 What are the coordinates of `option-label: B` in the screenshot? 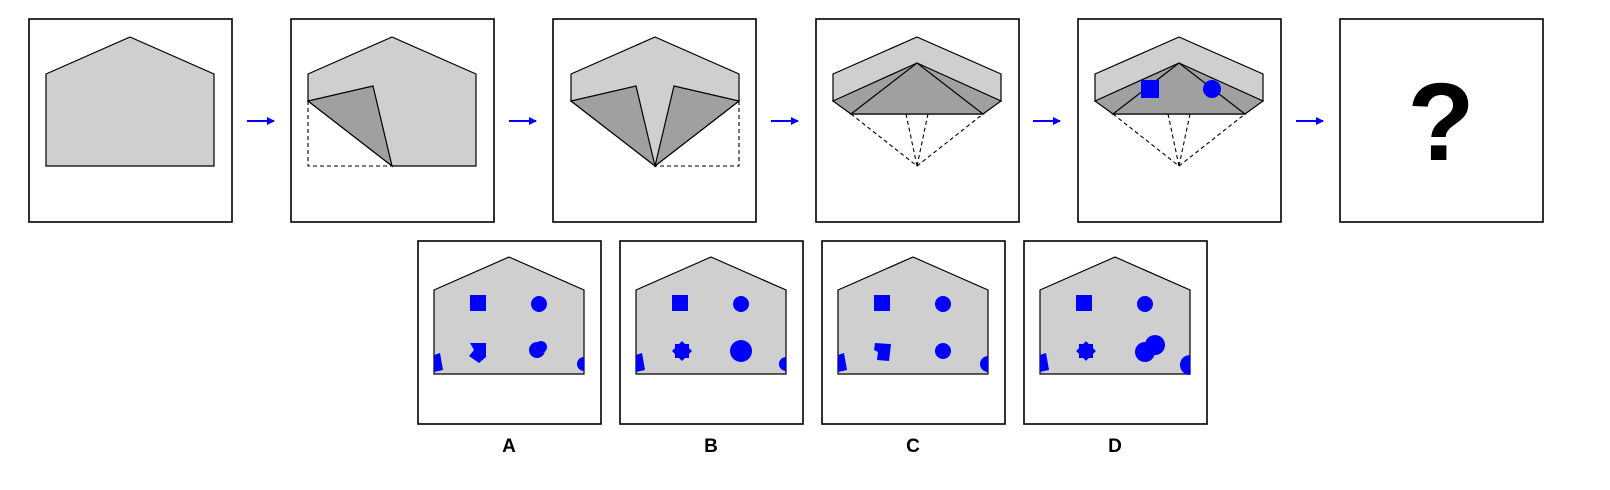 It's located at (711, 446).